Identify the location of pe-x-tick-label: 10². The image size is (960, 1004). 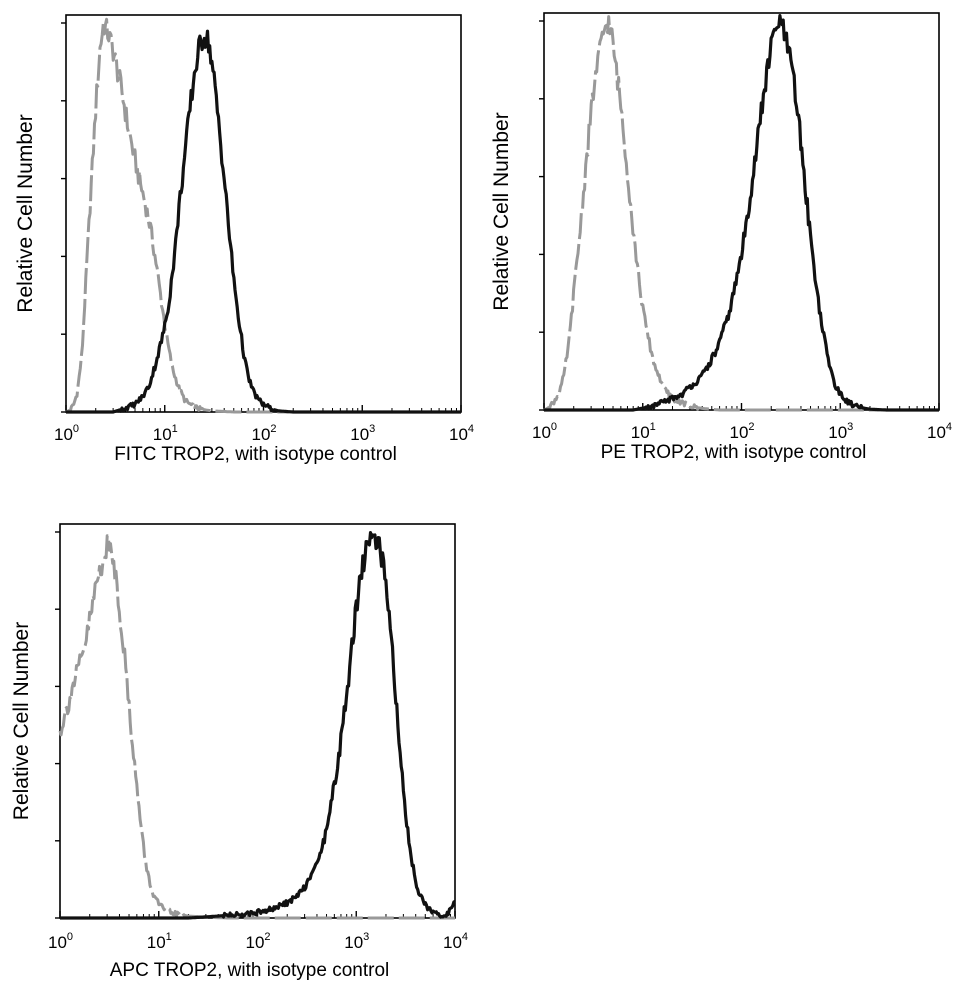
(742, 431).